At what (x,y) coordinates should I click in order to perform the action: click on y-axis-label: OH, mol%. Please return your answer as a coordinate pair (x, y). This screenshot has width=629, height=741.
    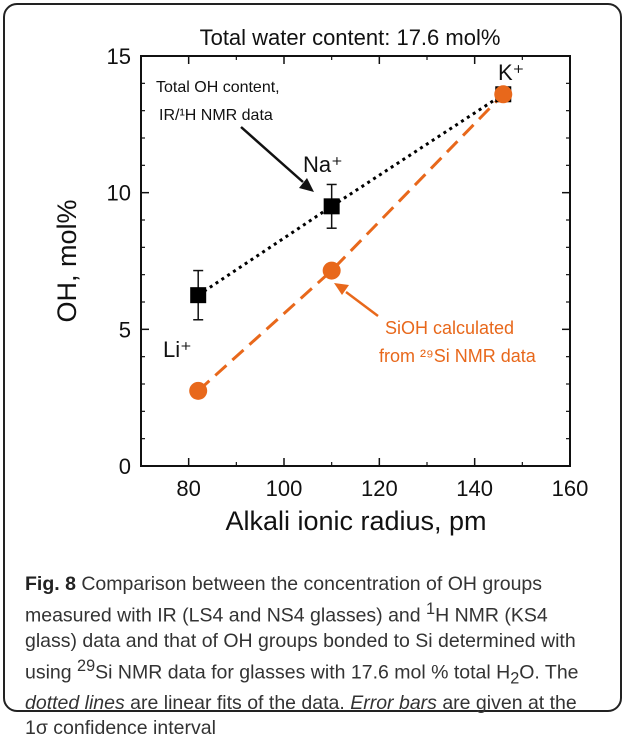
    Looking at the image, I should click on (67, 260).